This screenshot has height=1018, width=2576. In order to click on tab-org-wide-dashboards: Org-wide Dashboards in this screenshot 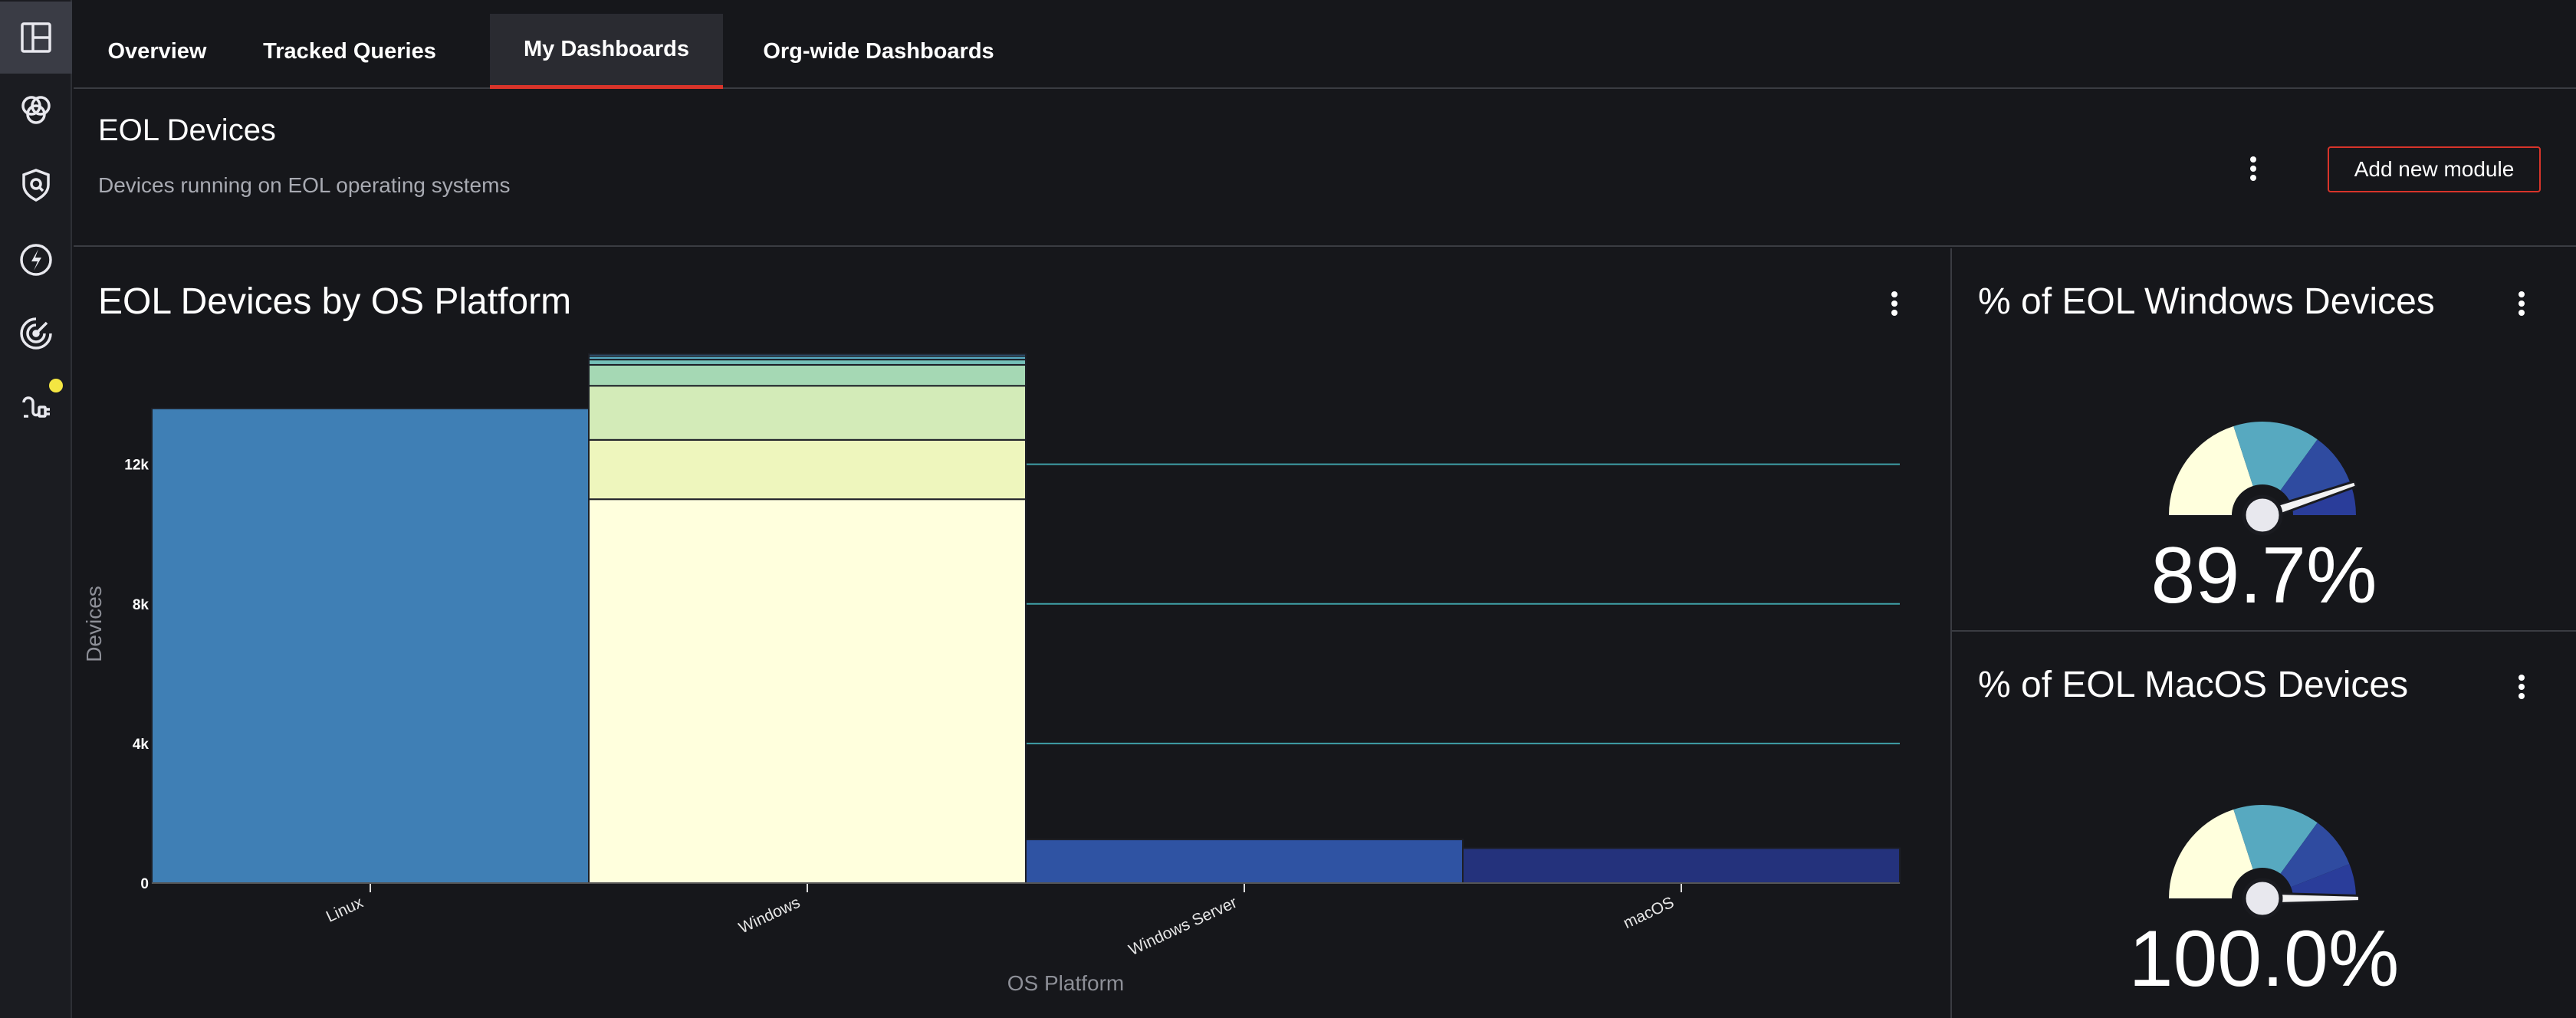, I will do `click(878, 51)`.